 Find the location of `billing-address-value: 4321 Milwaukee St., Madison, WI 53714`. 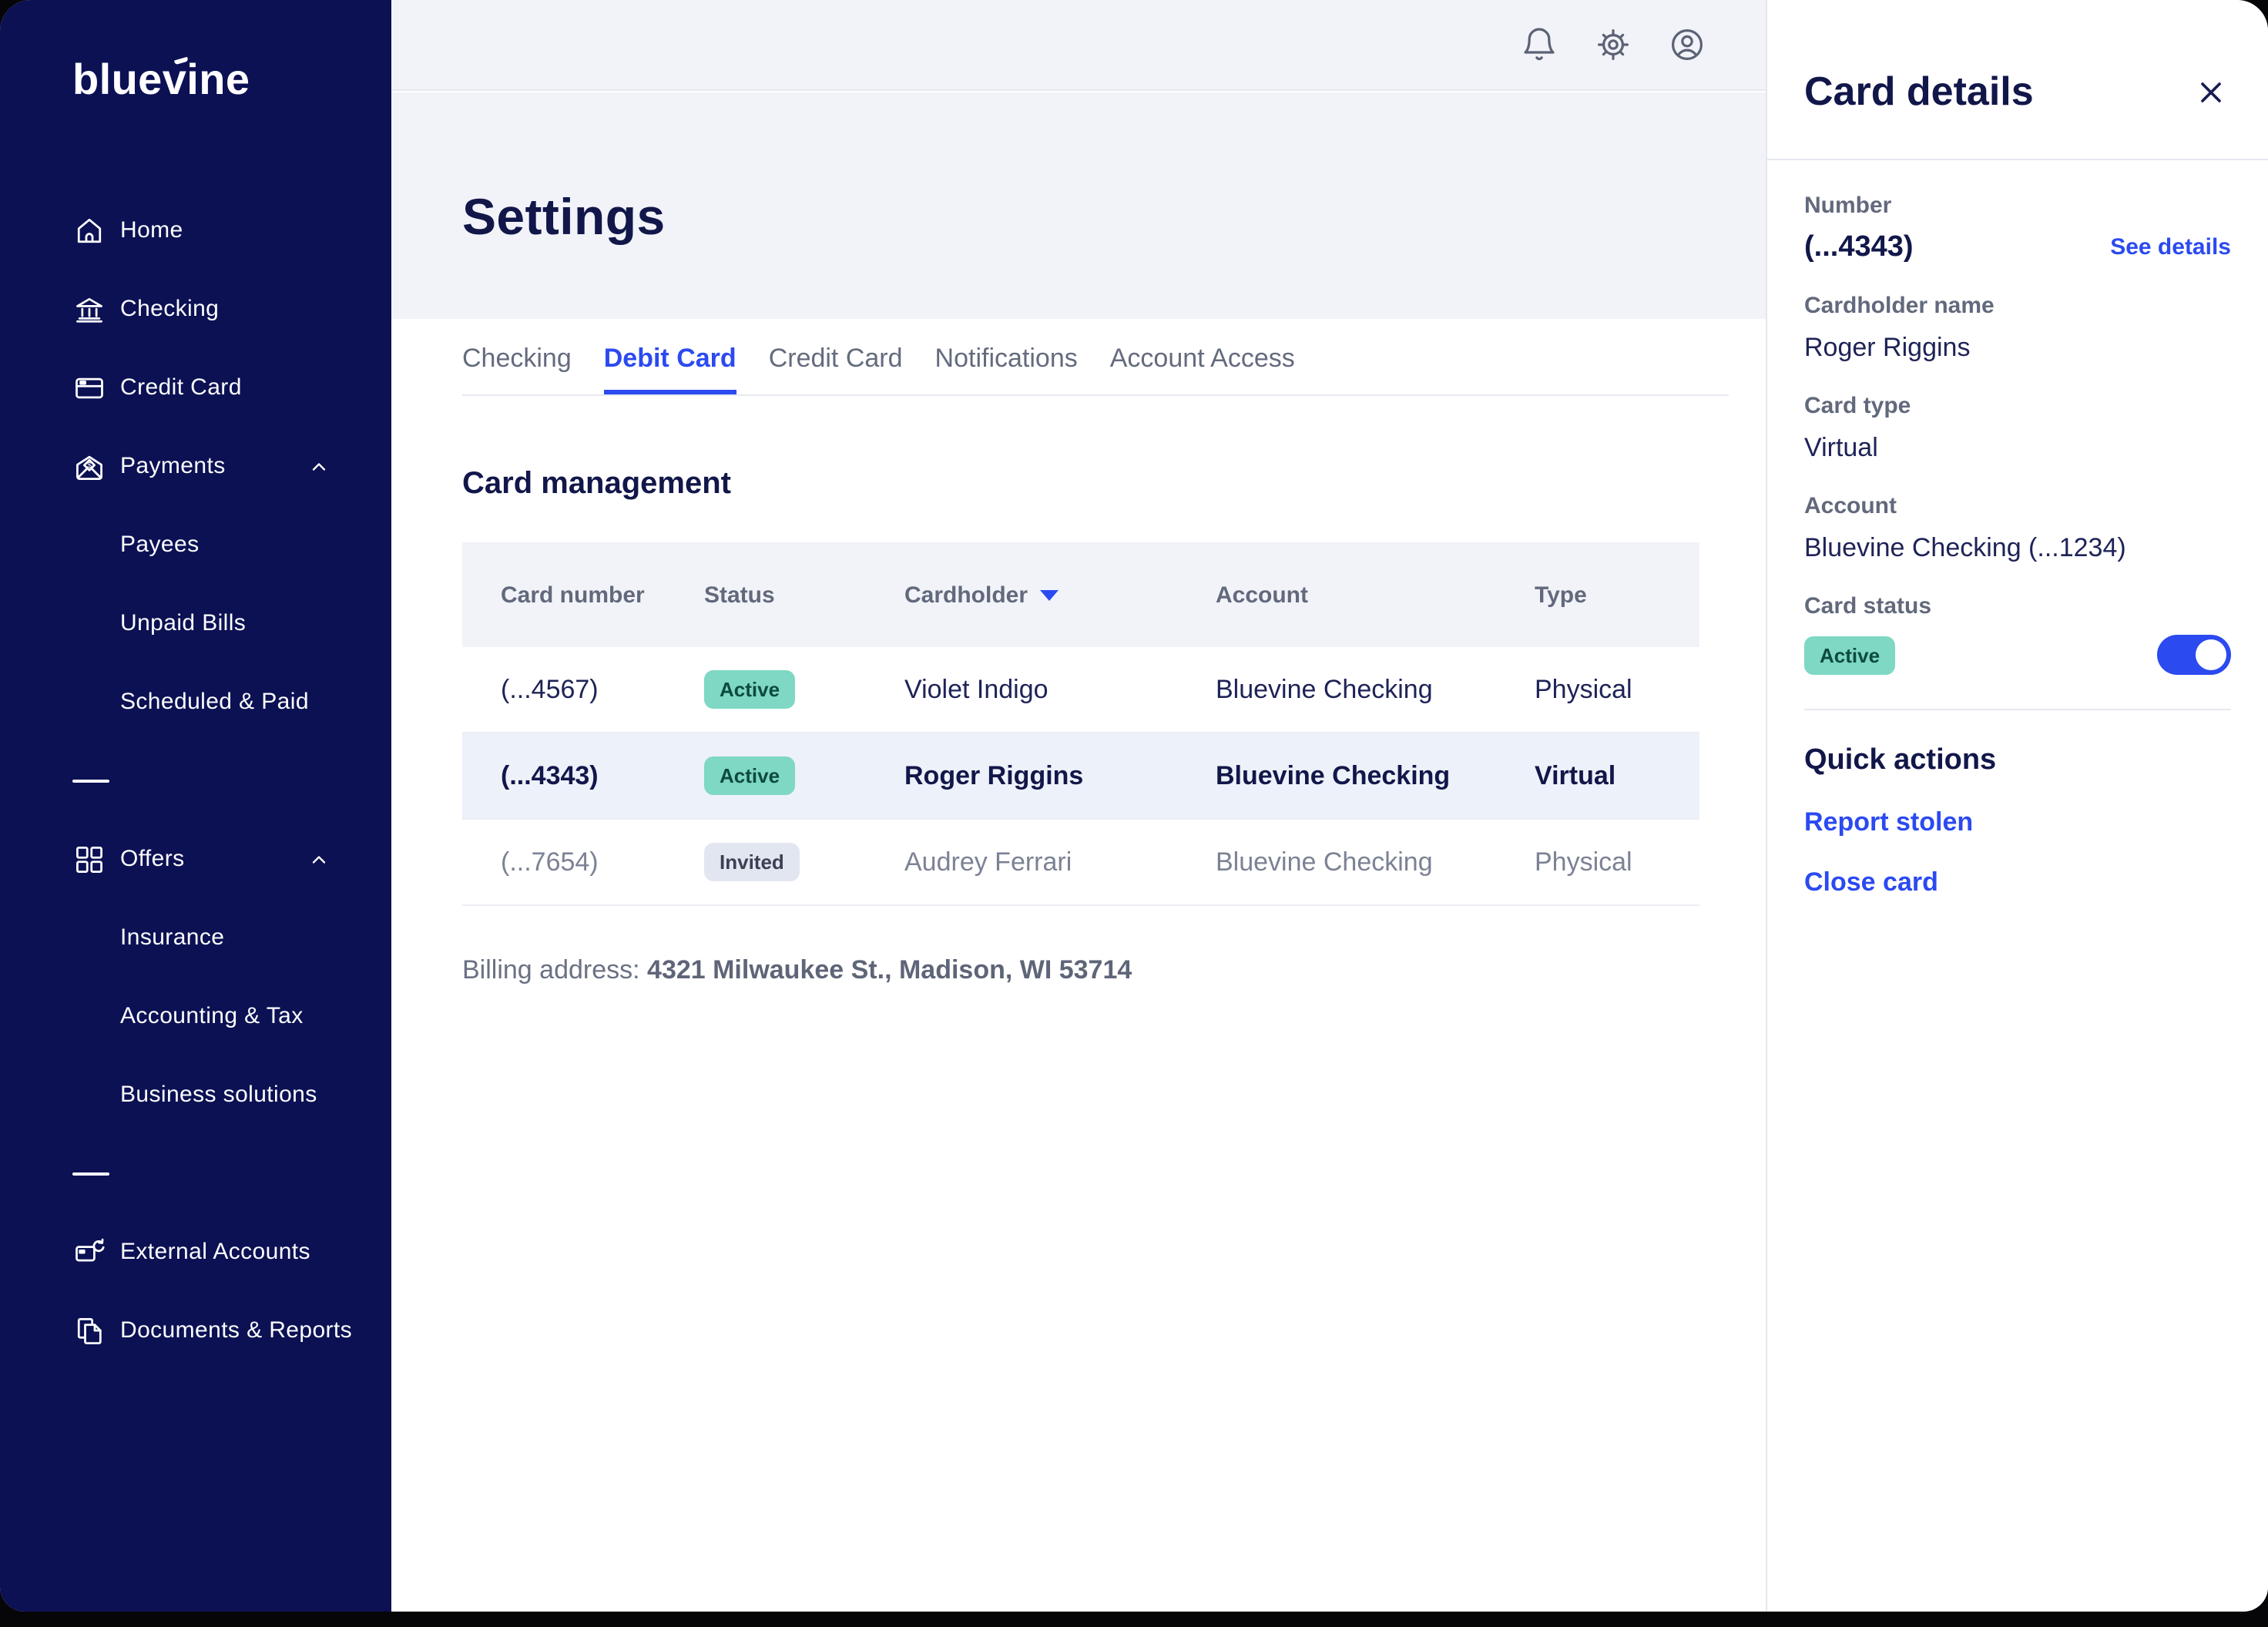

billing-address-value: 4321 Milwaukee St., Madison, WI 53714 is located at coordinates (889, 970).